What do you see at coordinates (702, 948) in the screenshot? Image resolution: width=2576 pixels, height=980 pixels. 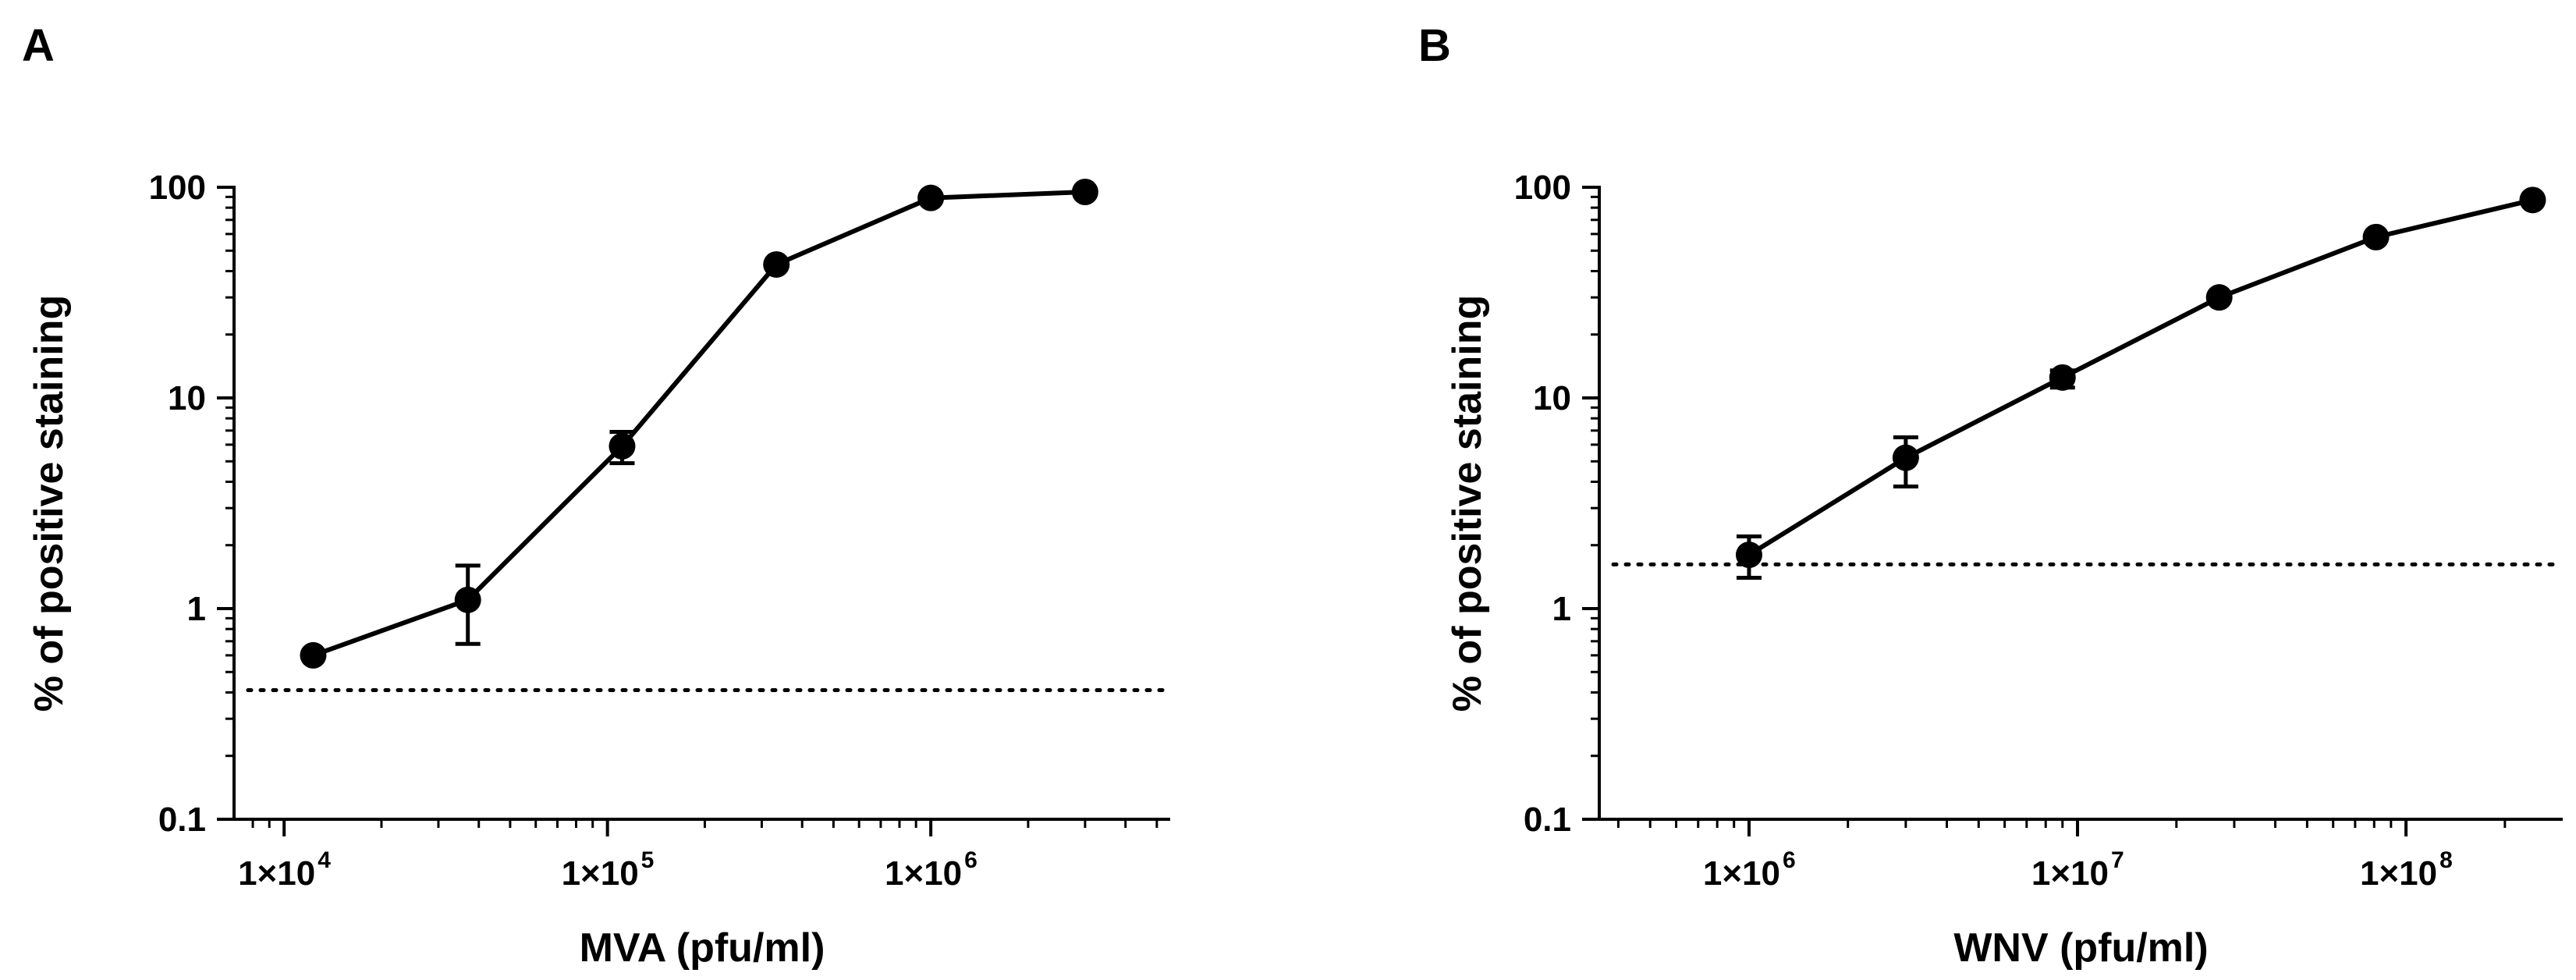 I see `x-axis-title: MVA (pfu/ml)` at bounding box center [702, 948].